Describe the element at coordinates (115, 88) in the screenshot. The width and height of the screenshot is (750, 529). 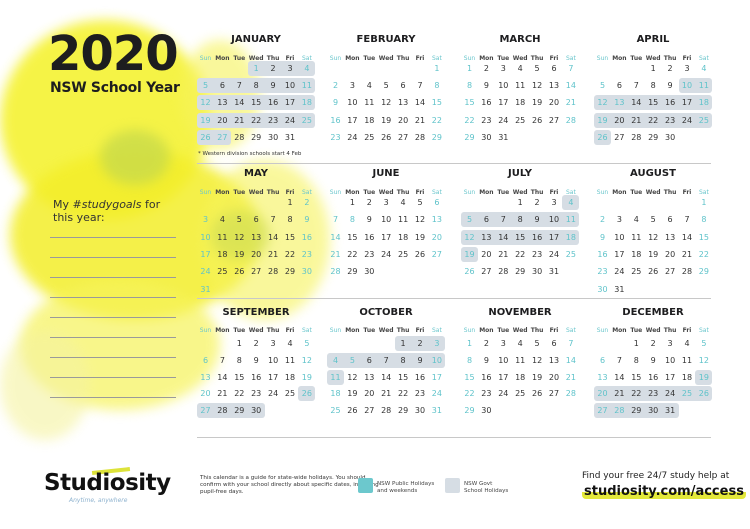
I see `calendar-subtitle: NSW School Year` at that location.